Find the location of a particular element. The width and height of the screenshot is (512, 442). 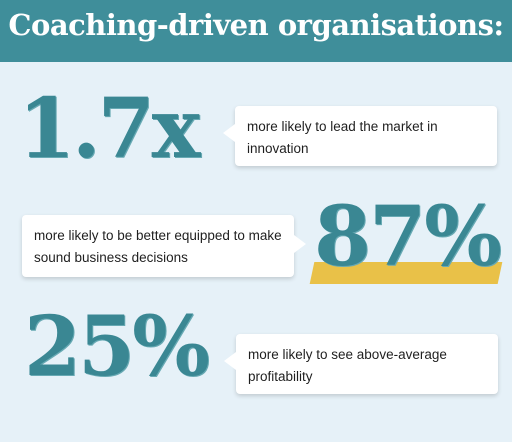

header-banner: Coaching-driven organisations: is located at coordinates (256, 31).